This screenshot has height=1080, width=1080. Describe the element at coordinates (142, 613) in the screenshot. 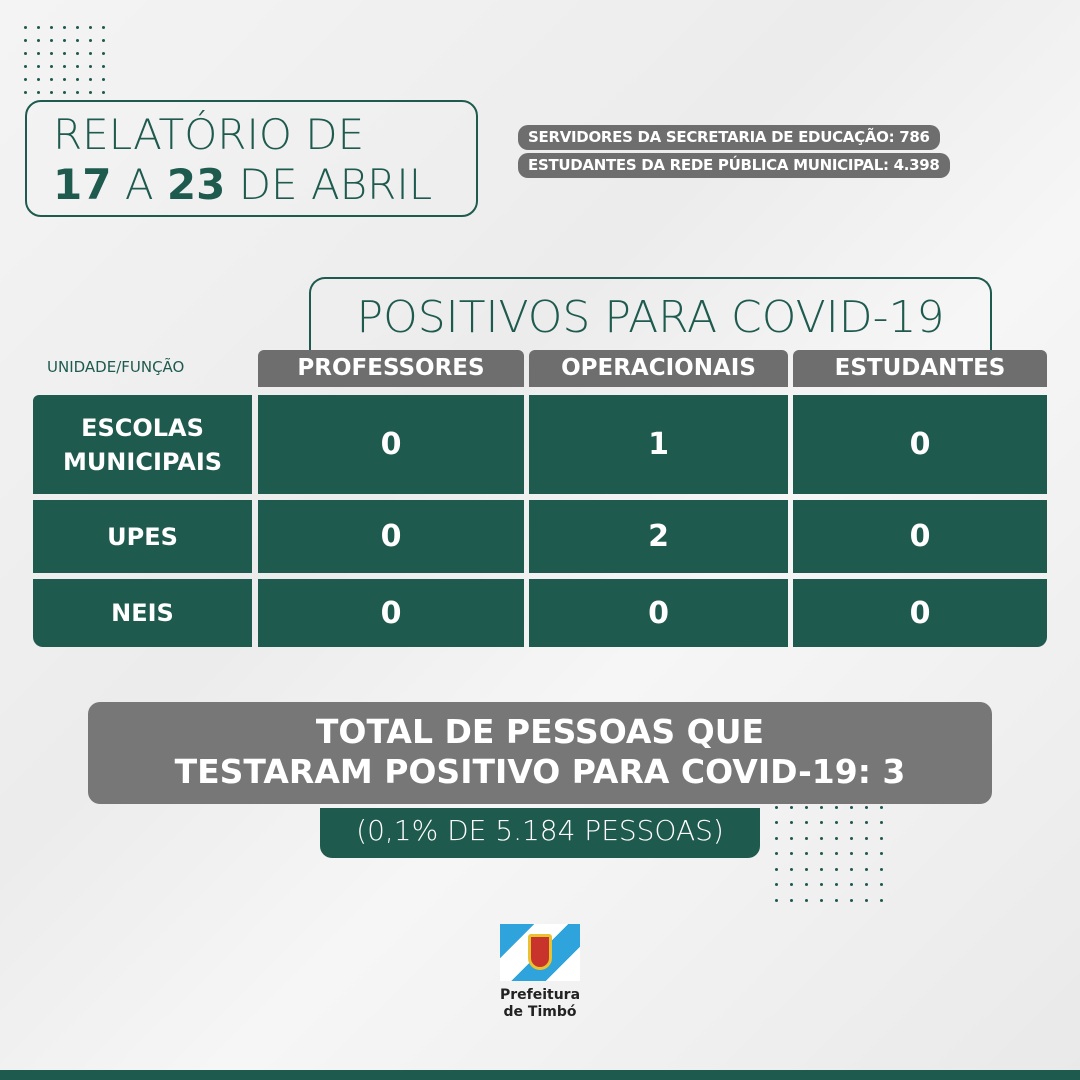

I see `row-label: NEIS` at that location.